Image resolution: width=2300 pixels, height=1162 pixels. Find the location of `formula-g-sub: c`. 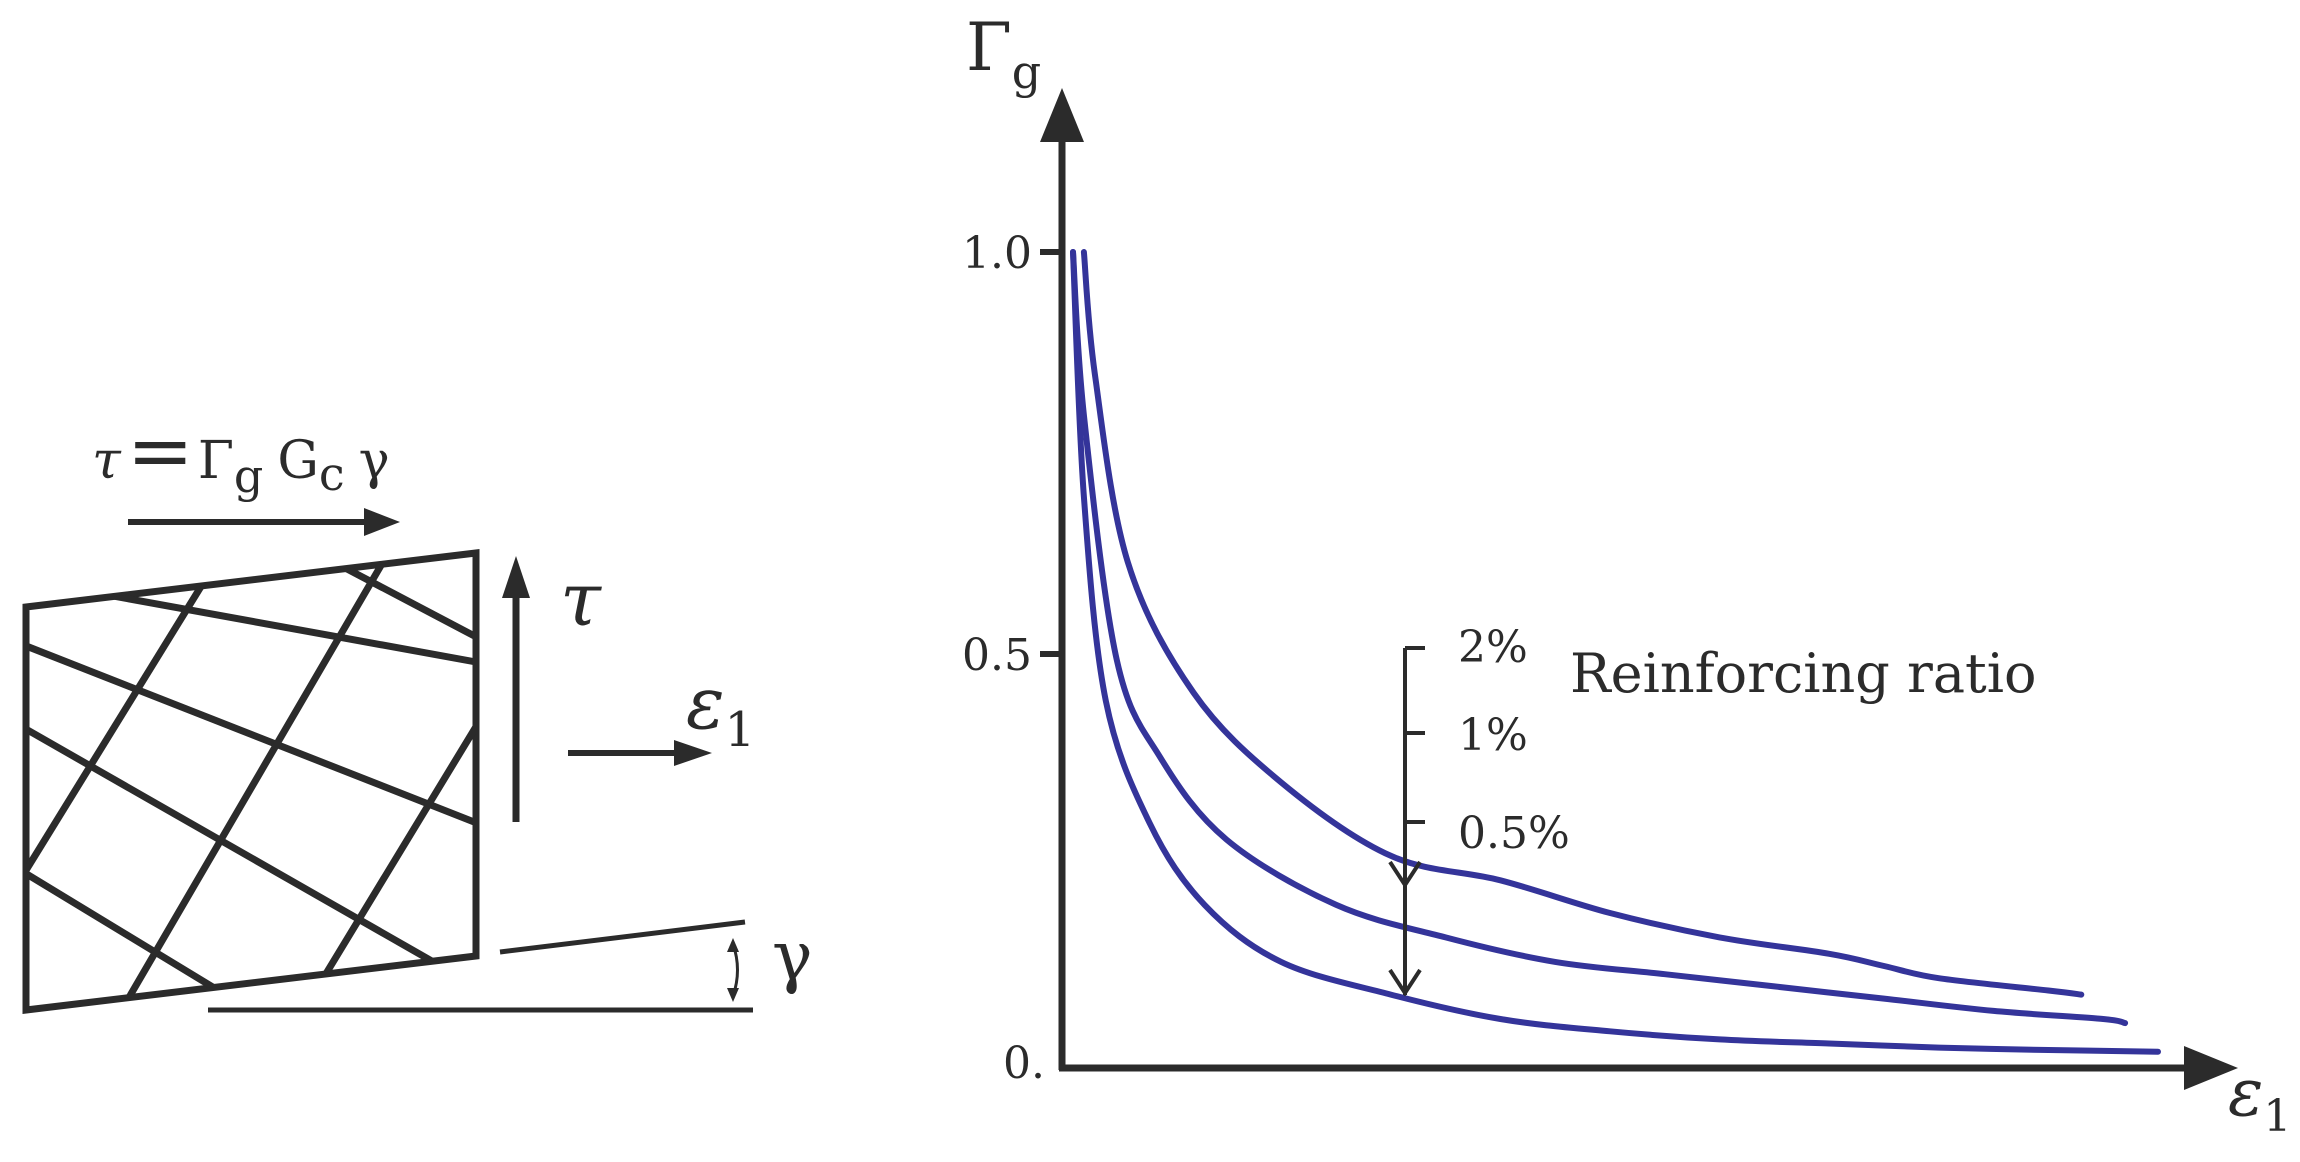

formula-g-sub: c is located at coordinates (332, 474).